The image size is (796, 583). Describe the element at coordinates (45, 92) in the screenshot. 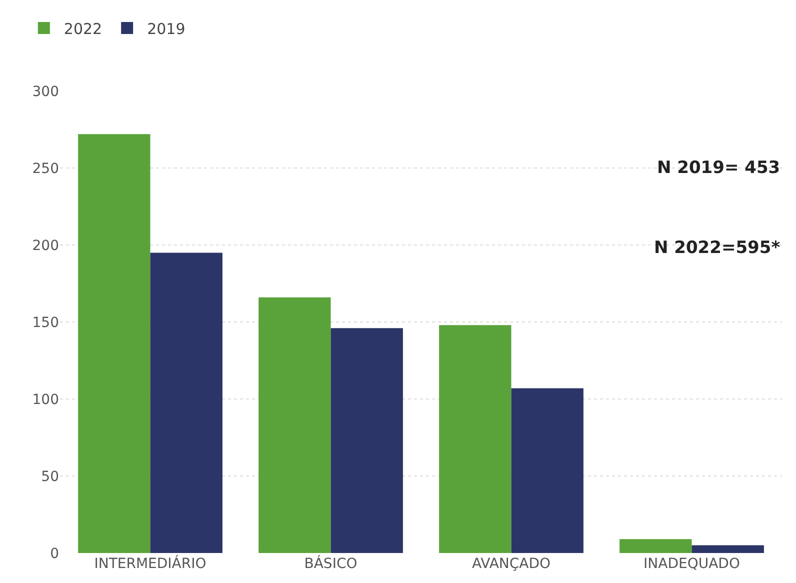

I see `y-tick-label: 300` at that location.